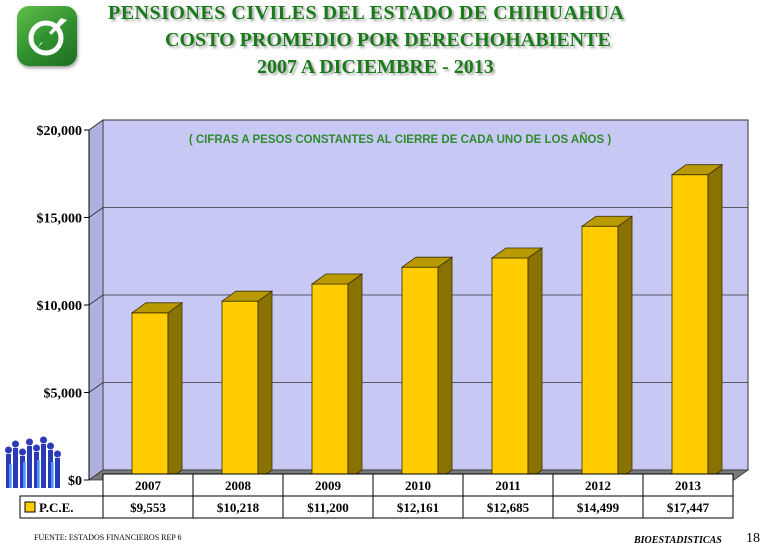 The width and height of the screenshot is (764, 553). Describe the element at coordinates (507, 485) in the screenshot. I see `category-label: 2011` at that location.